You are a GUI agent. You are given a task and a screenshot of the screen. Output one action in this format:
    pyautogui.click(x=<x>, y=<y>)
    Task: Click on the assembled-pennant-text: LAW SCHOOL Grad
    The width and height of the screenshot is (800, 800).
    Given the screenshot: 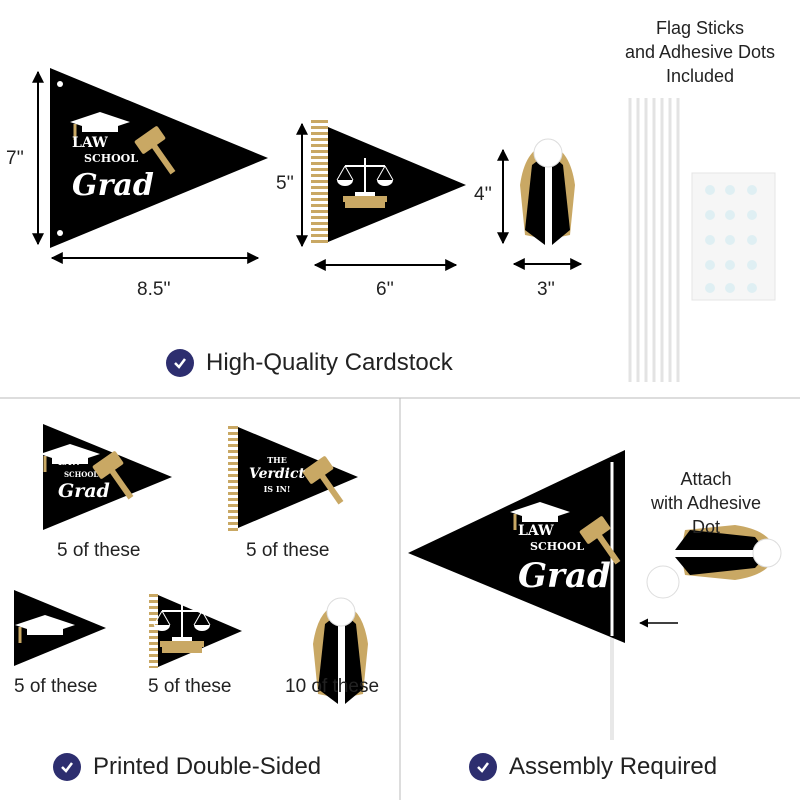 What is the action you would take?
    pyautogui.click(x=564, y=560)
    